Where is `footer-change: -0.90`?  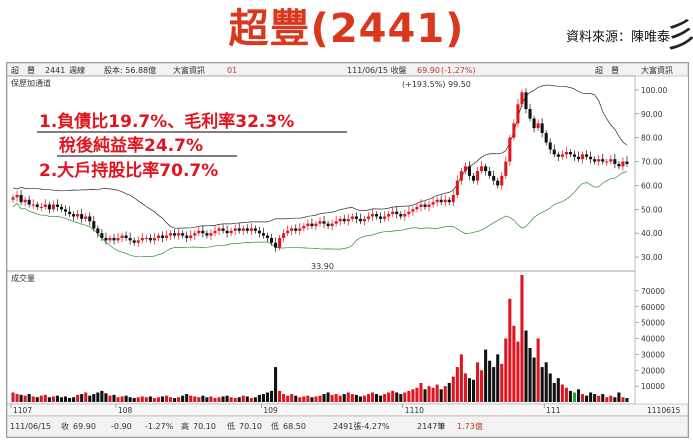
footer-change: -0.90 is located at coordinates (121, 426).